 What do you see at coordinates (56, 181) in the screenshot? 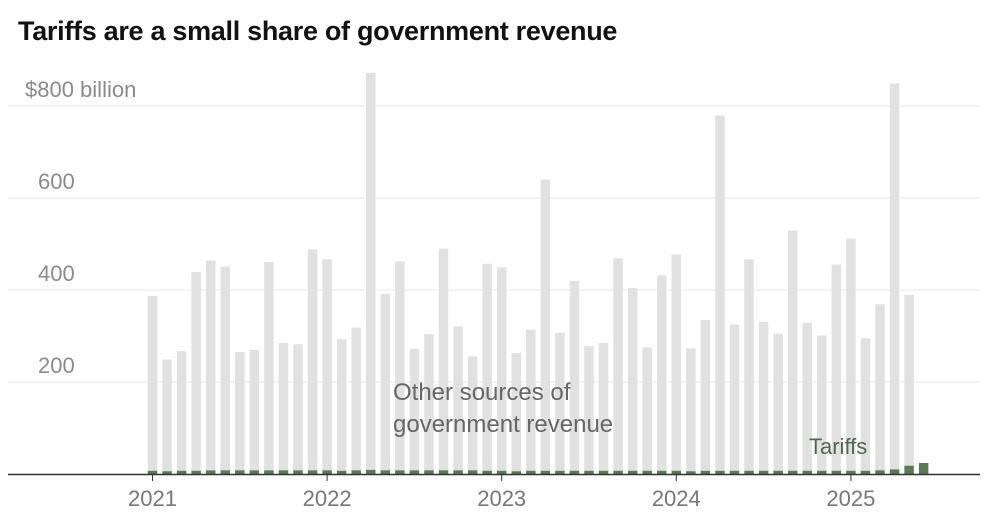
I see `y-tick-label-600: 600` at bounding box center [56, 181].